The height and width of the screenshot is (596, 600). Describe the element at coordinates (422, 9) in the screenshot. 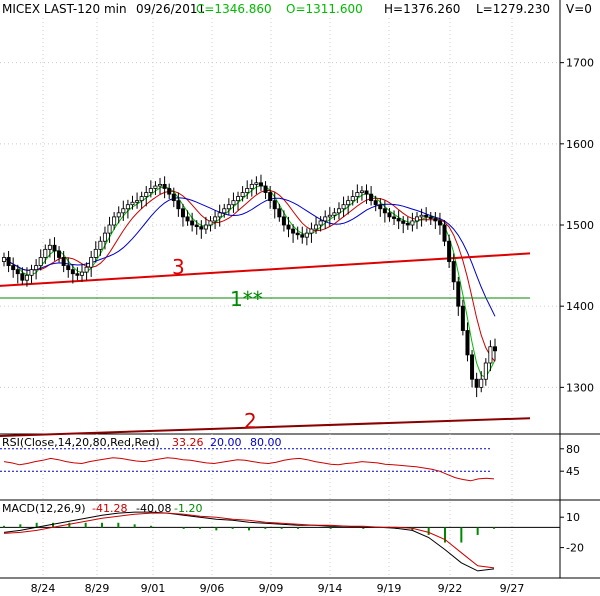

I see `header-high: H=1376.260` at that location.